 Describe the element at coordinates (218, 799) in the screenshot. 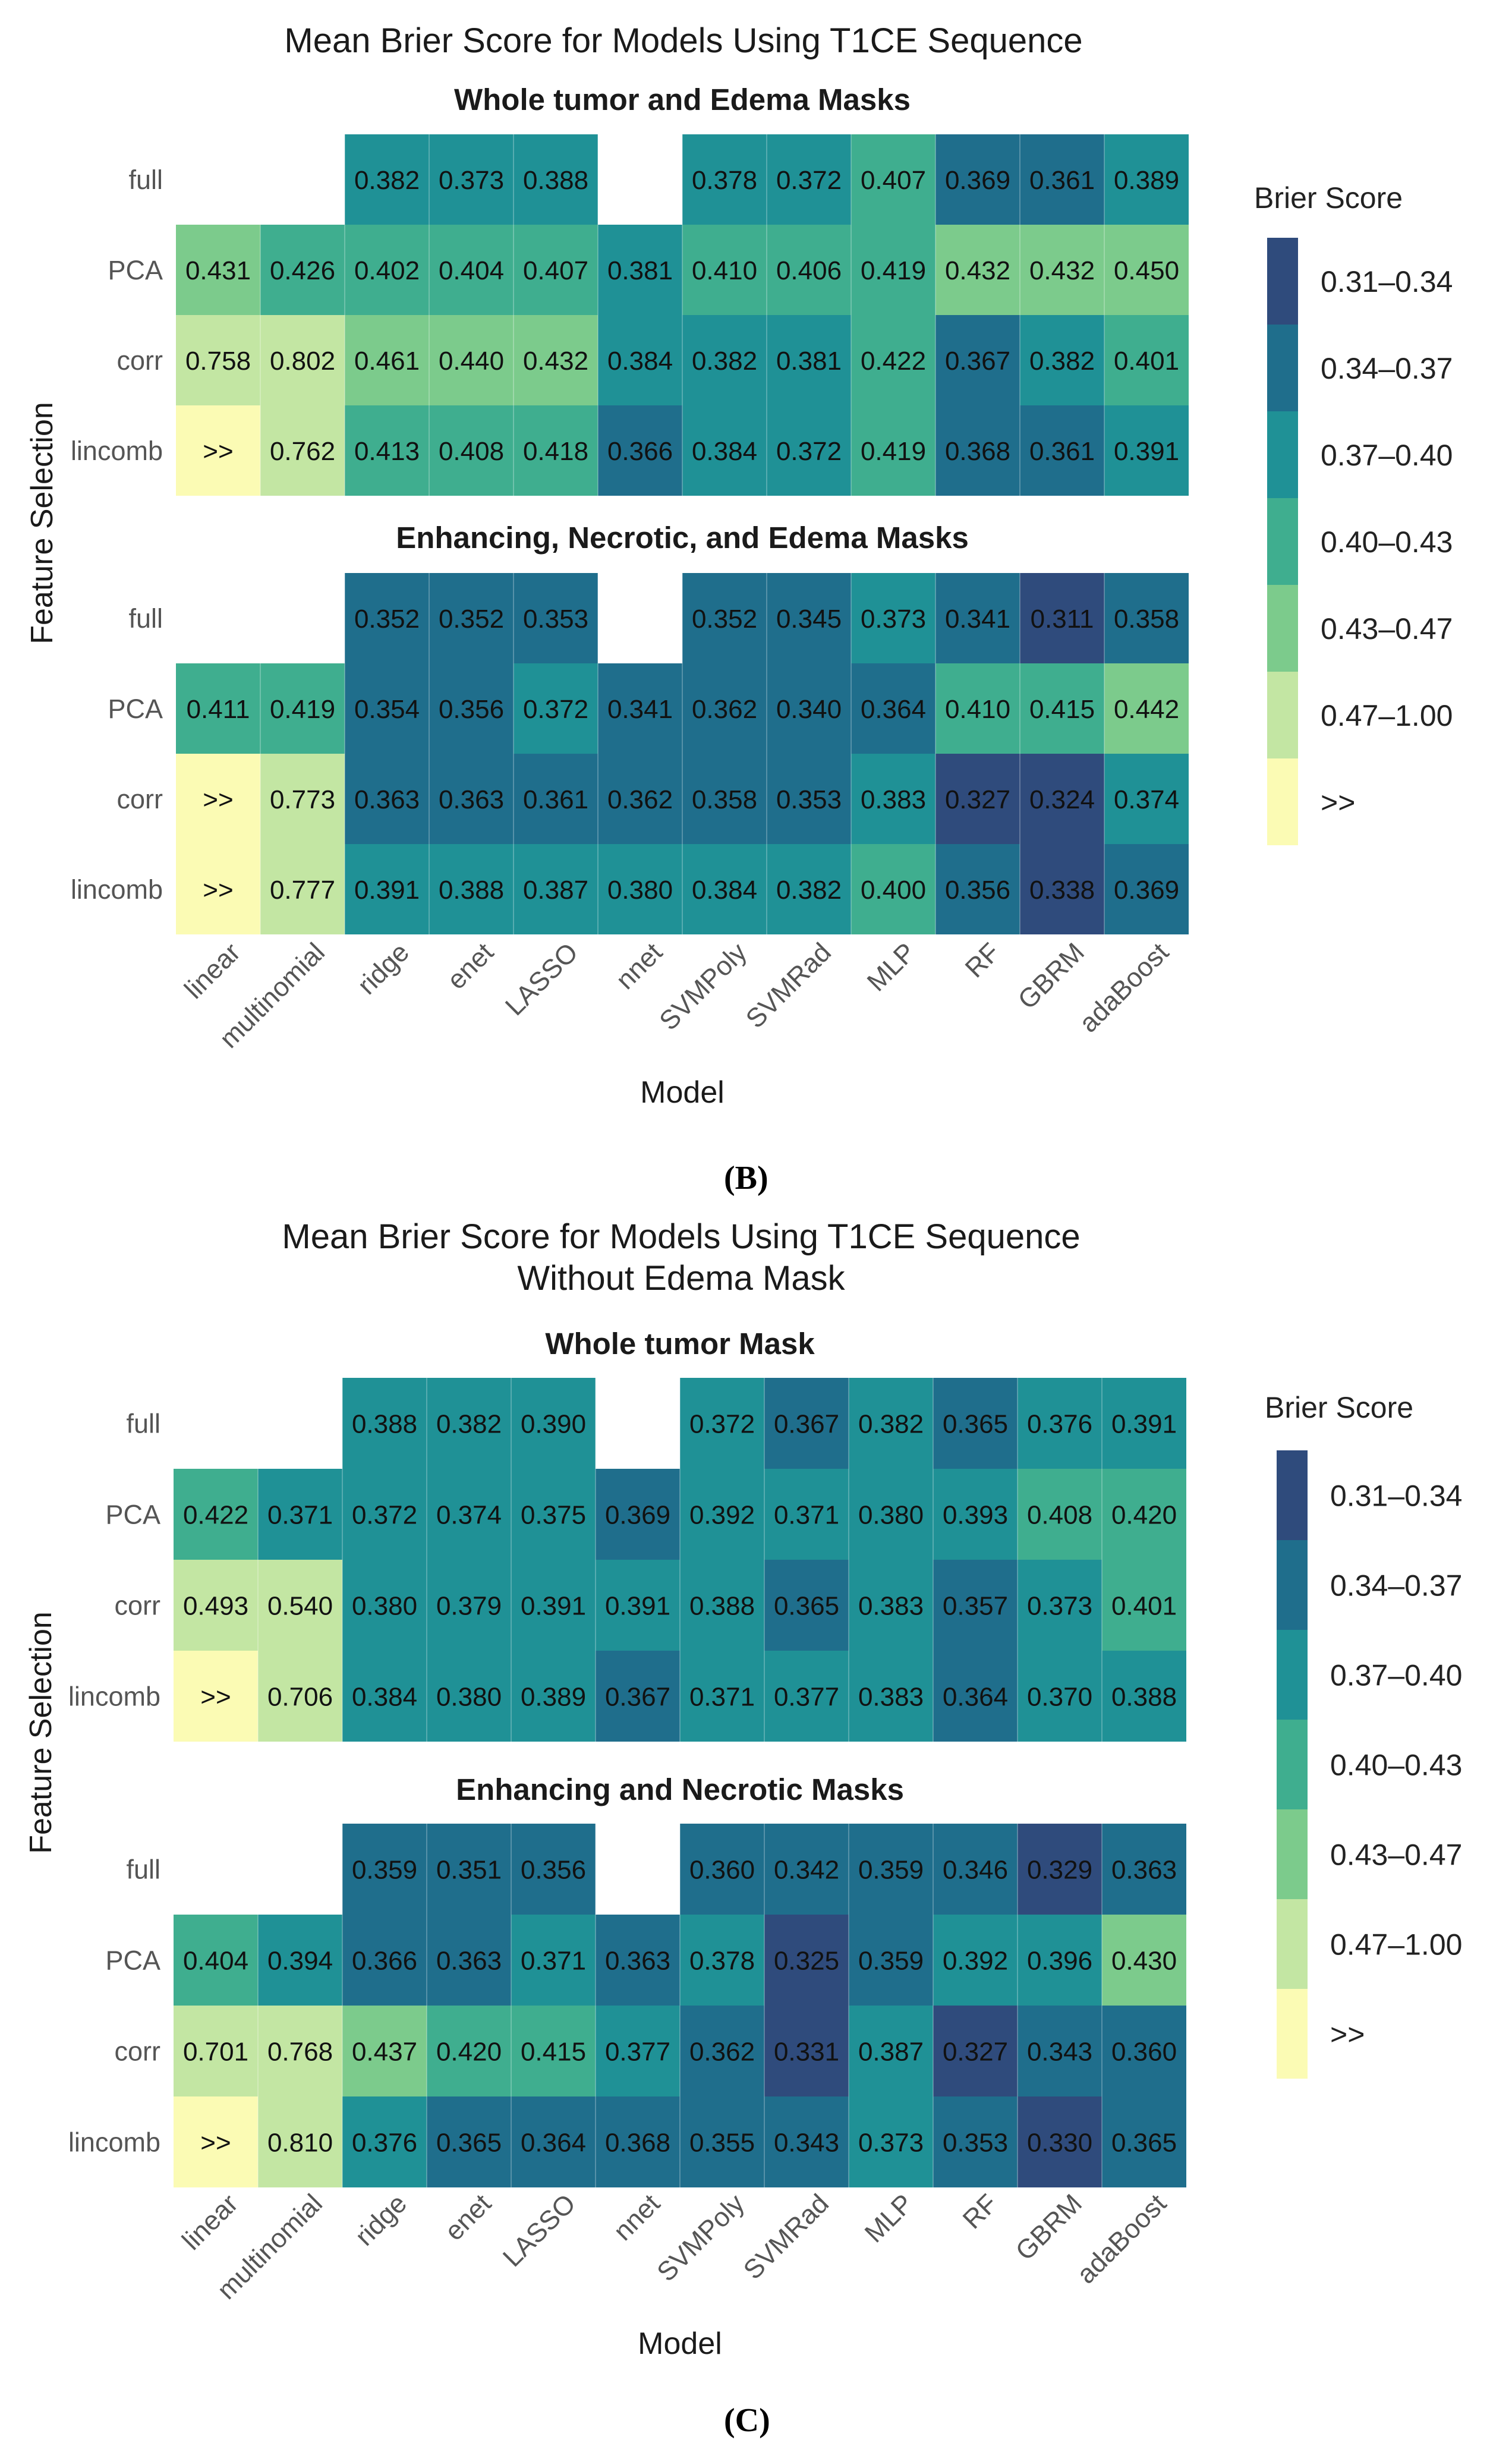

I see `cell-value: >>` at that location.